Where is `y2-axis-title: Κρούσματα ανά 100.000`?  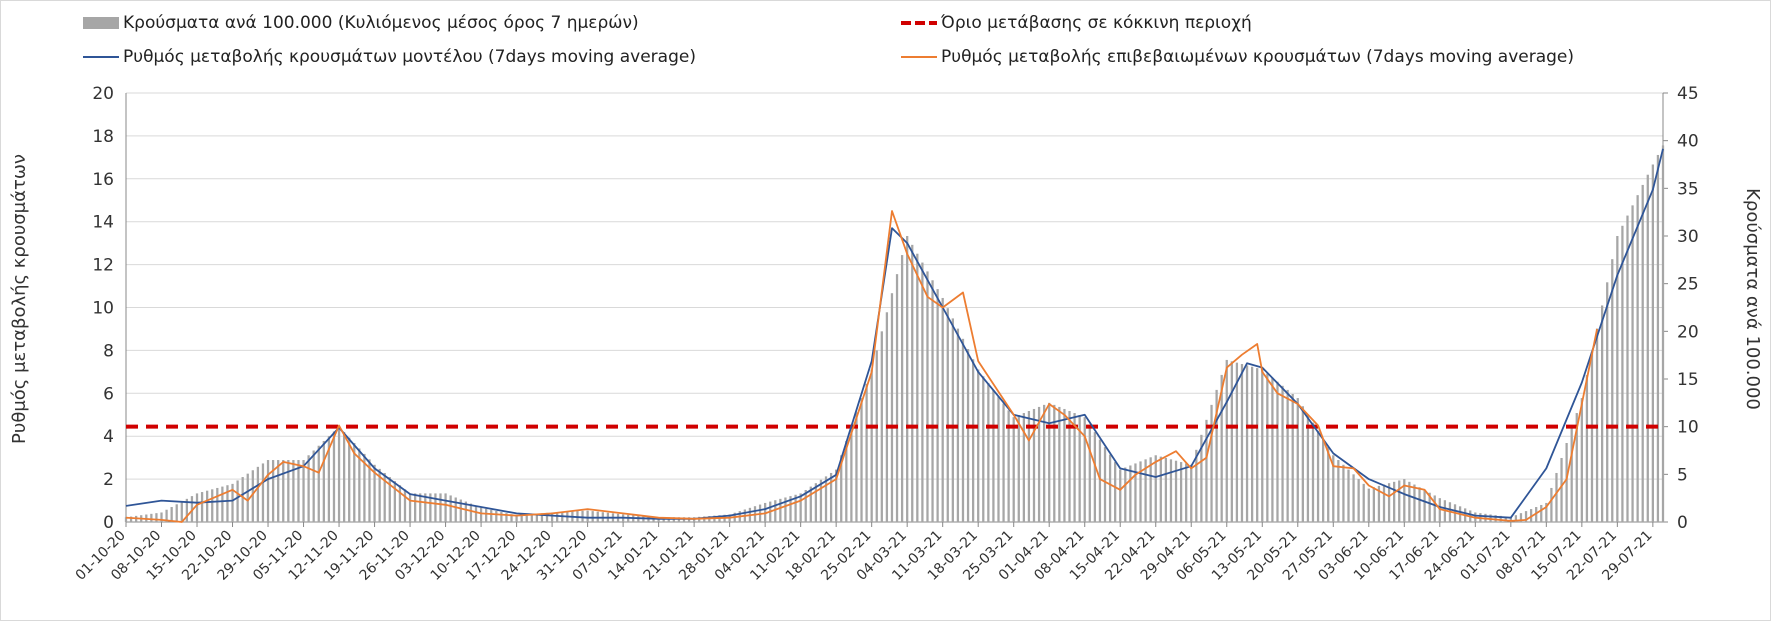 y2-axis-title: Κρούσματα ανά 100.000 is located at coordinates (1752, 299).